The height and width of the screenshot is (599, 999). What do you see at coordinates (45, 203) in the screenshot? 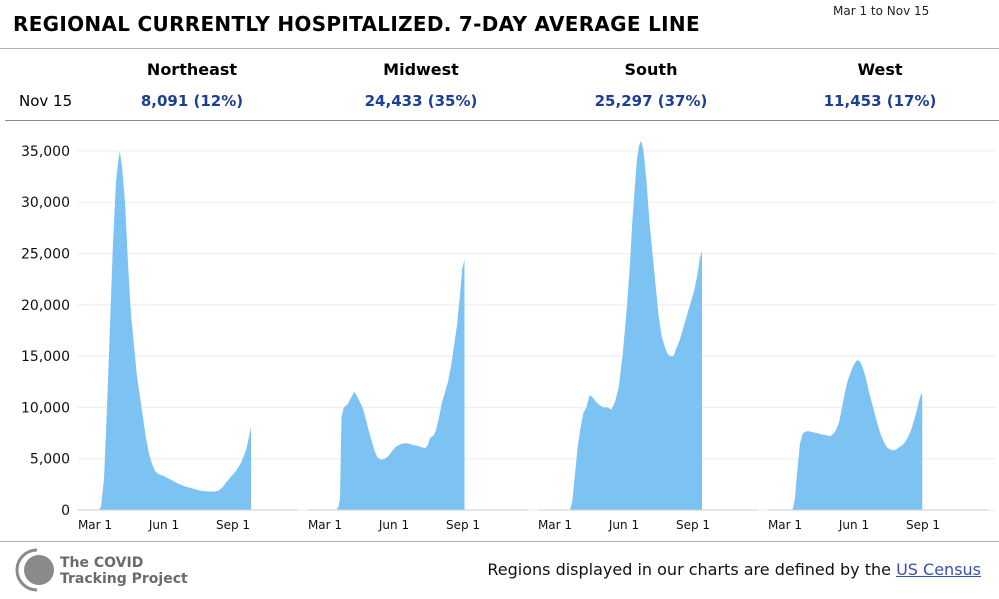
I see `y-tick-label: 30,000` at bounding box center [45, 203].